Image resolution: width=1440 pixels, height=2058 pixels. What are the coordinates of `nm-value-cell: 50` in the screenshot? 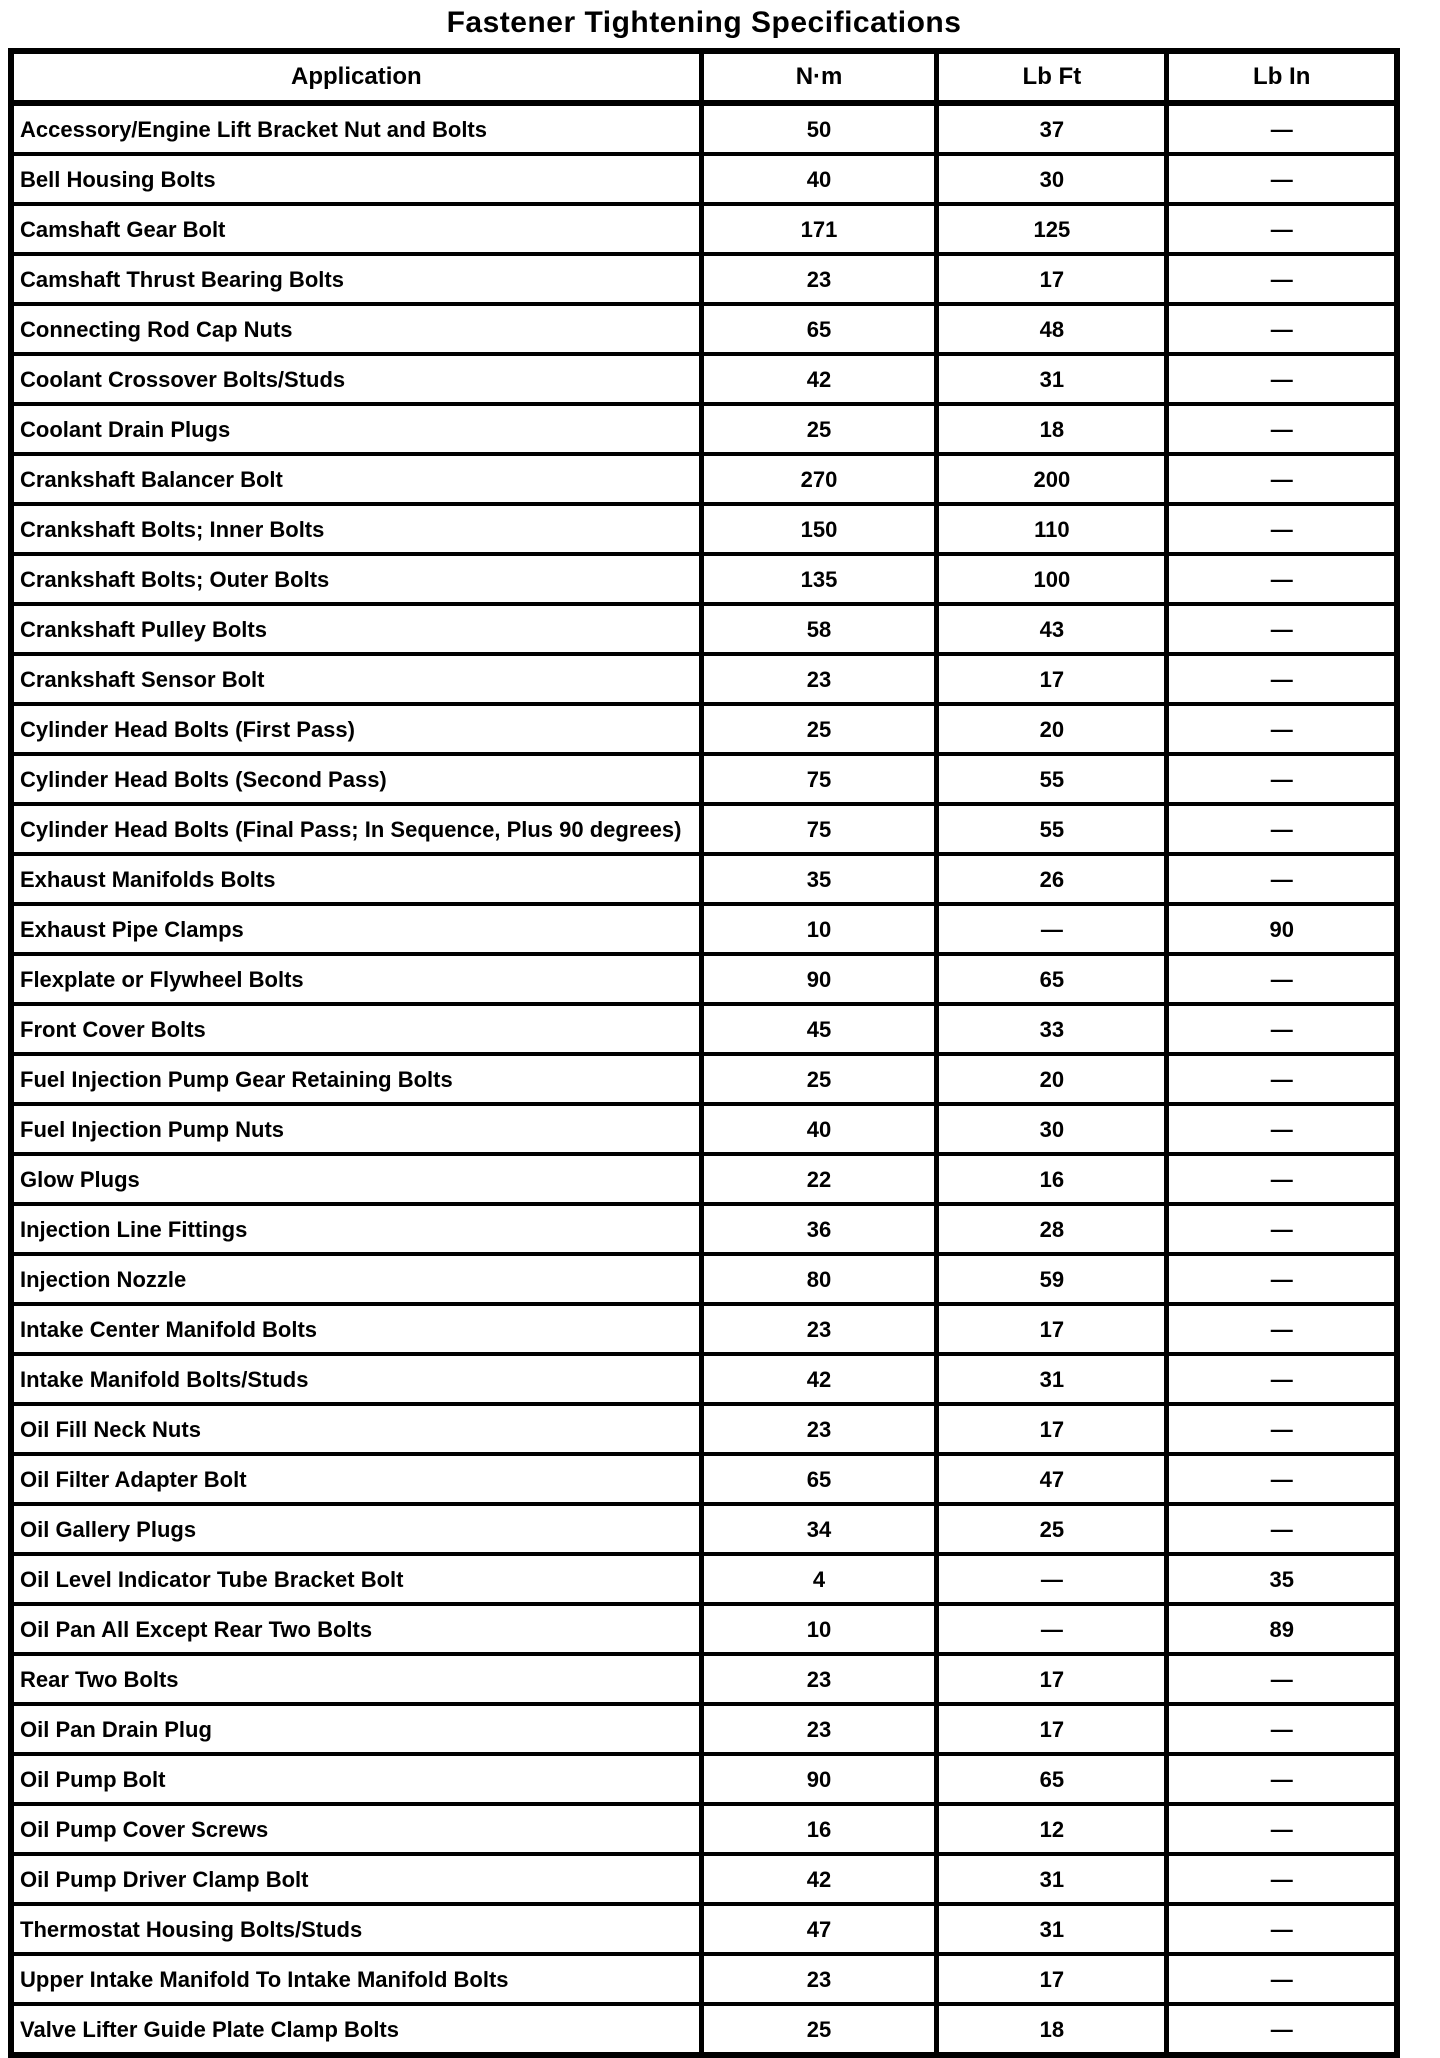 It's located at (819, 128).